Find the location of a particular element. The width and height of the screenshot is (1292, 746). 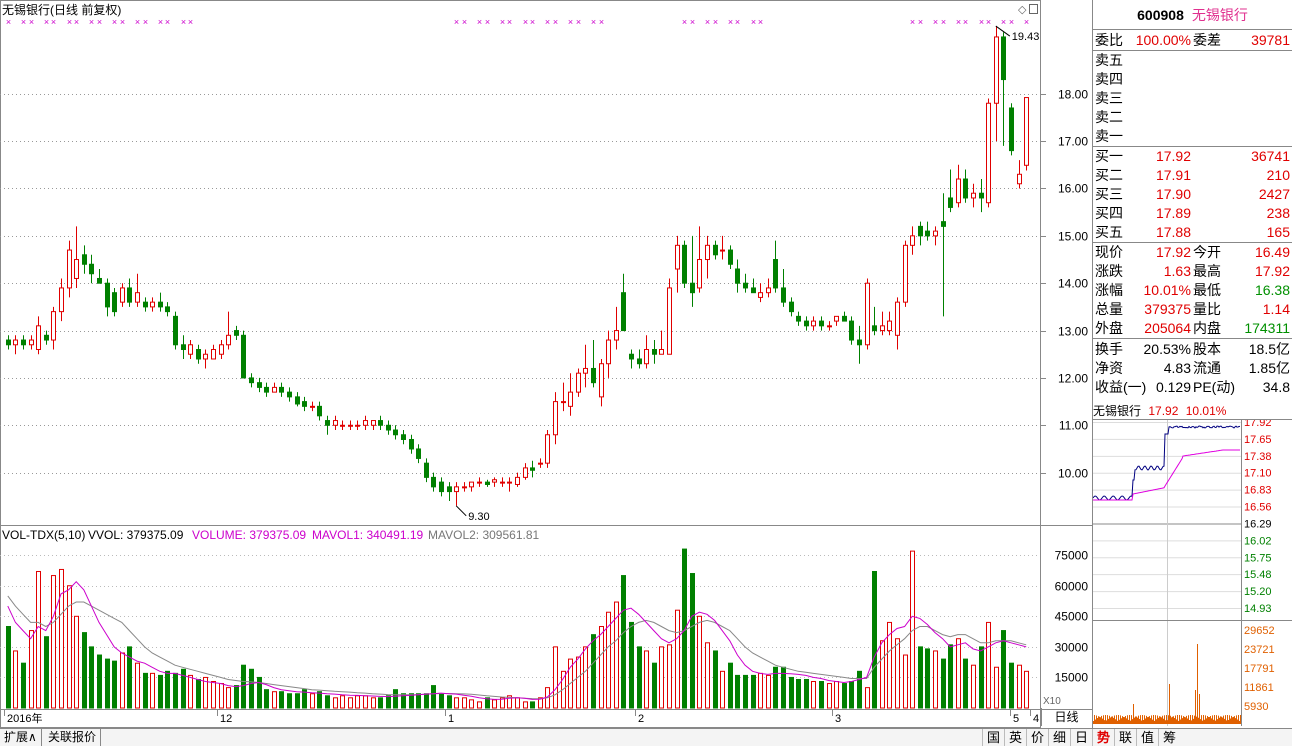

bottom-tool-值: 值 is located at coordinates (1147, 737).